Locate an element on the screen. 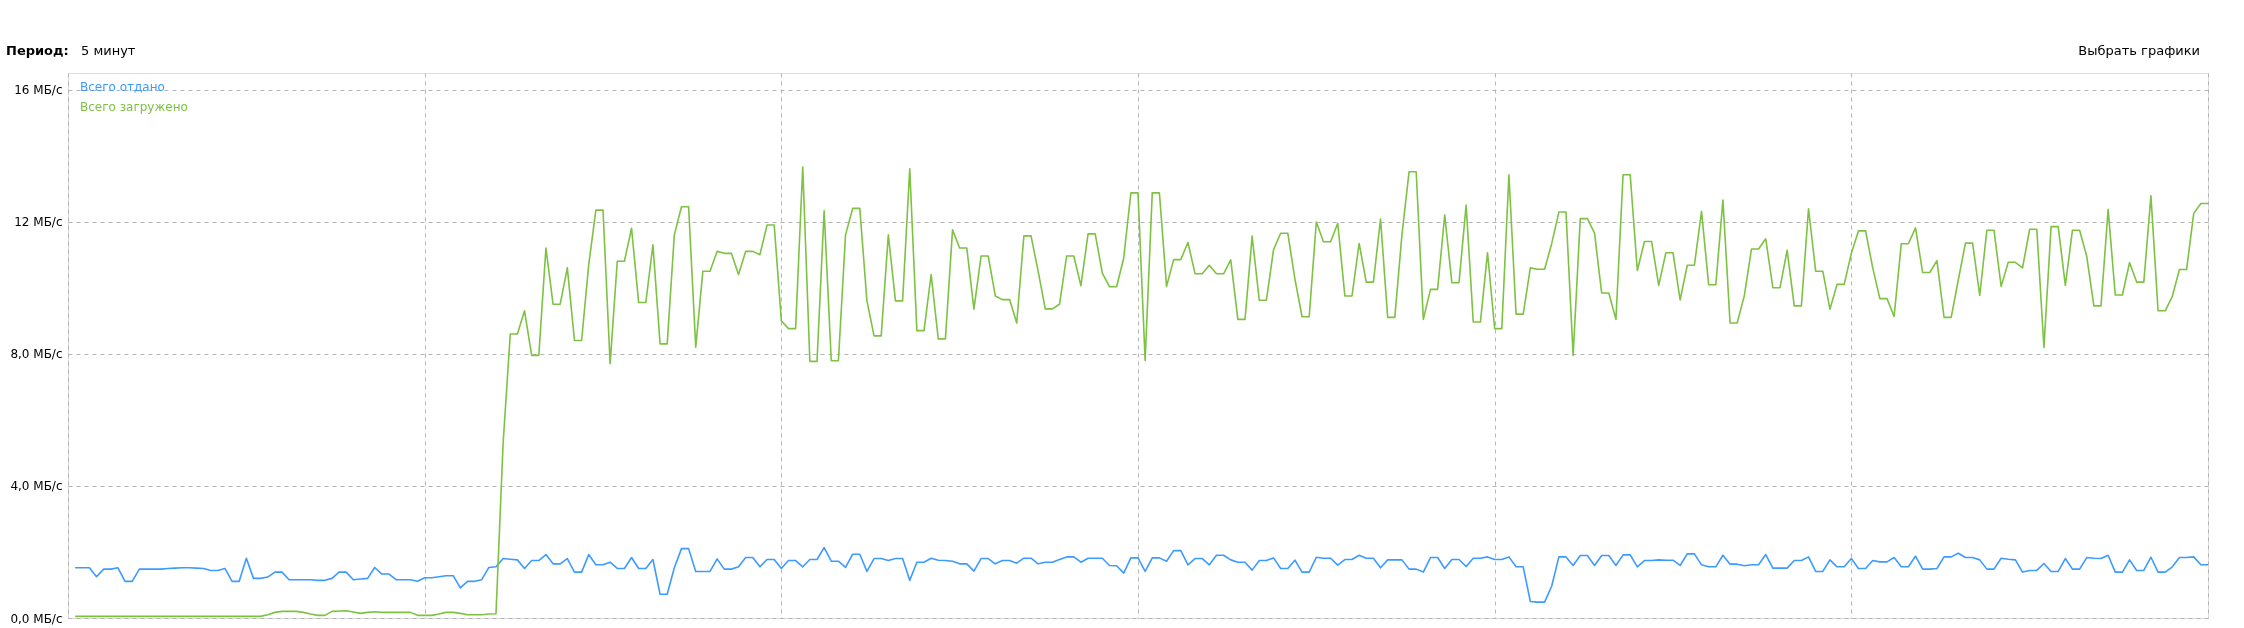  y-tick-label: 8,0 МБ/с is located at coordinates (36, 354).